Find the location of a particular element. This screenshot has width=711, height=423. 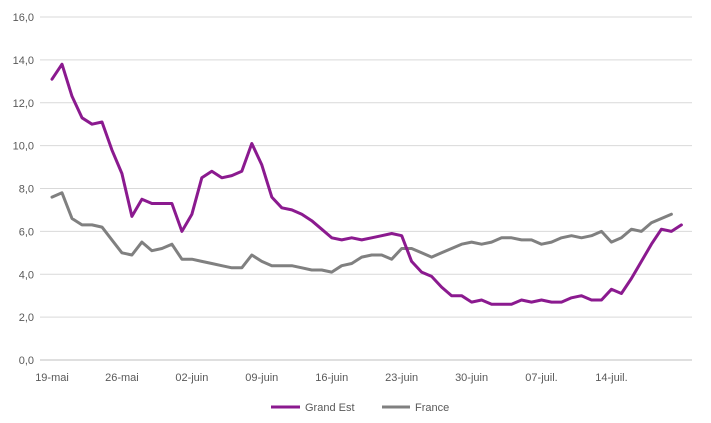

y-tick-label: 8,0 is located at coordinates (26, 190).